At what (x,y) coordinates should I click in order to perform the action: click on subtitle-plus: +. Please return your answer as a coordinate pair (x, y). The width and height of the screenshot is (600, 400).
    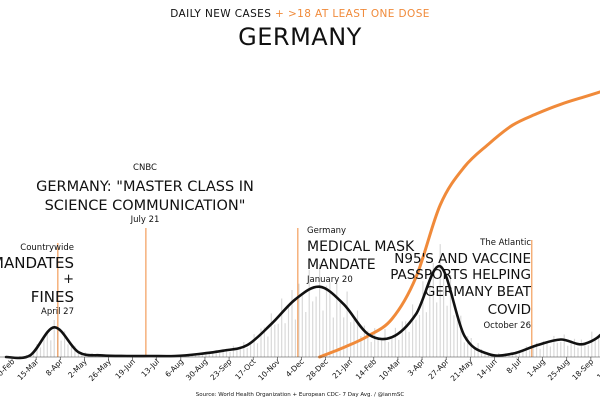
    Looking at the image, I should click on (279, 14).